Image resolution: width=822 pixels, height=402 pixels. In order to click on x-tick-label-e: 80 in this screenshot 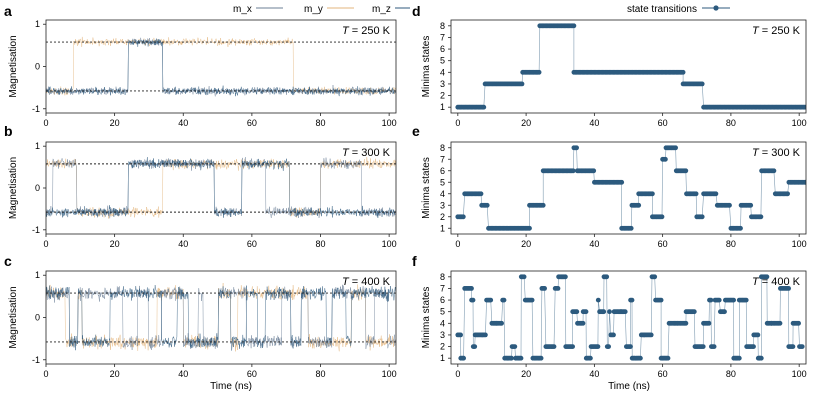, I will do `click(731, 244)`.